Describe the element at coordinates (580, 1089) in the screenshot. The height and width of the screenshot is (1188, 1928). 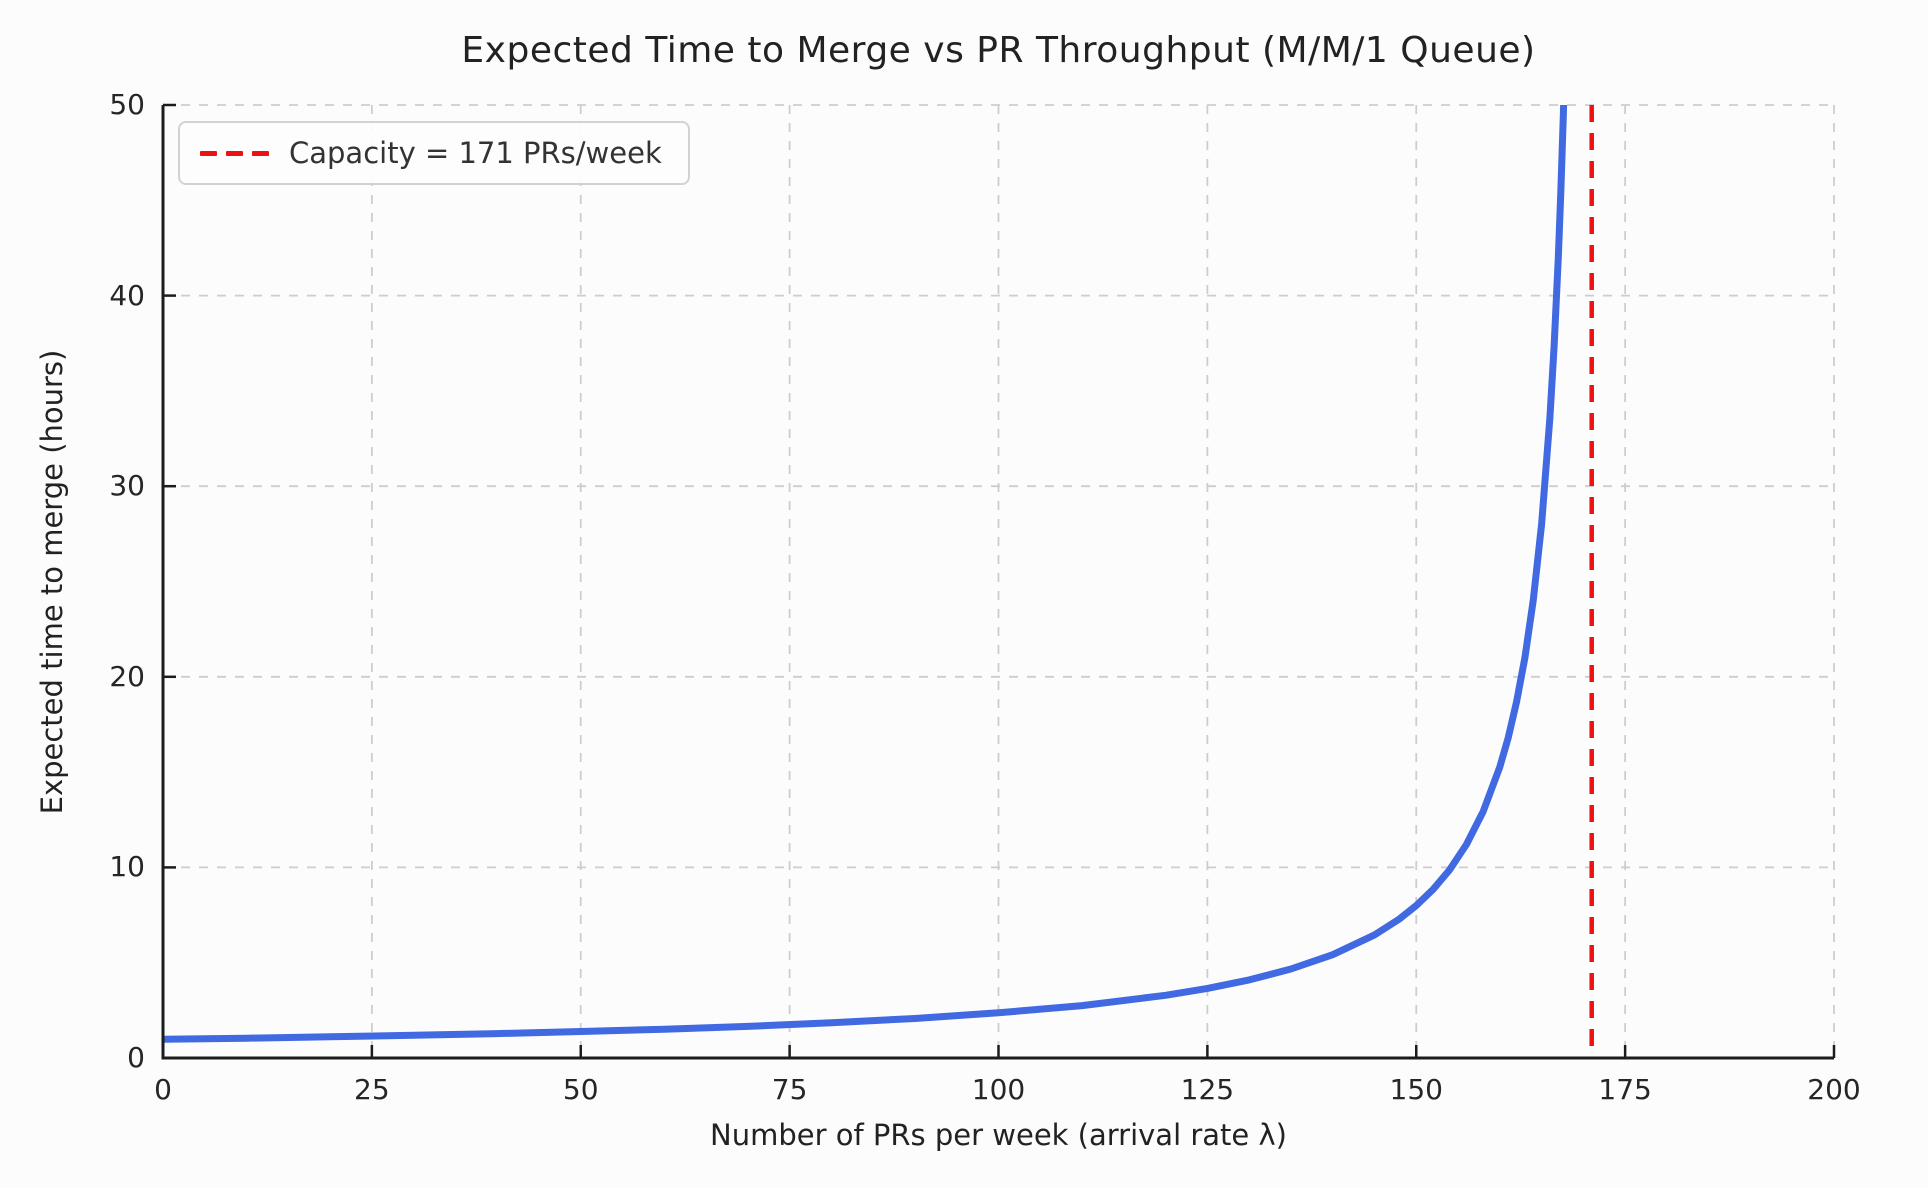
I see `x-tick-label: 50` at that location.